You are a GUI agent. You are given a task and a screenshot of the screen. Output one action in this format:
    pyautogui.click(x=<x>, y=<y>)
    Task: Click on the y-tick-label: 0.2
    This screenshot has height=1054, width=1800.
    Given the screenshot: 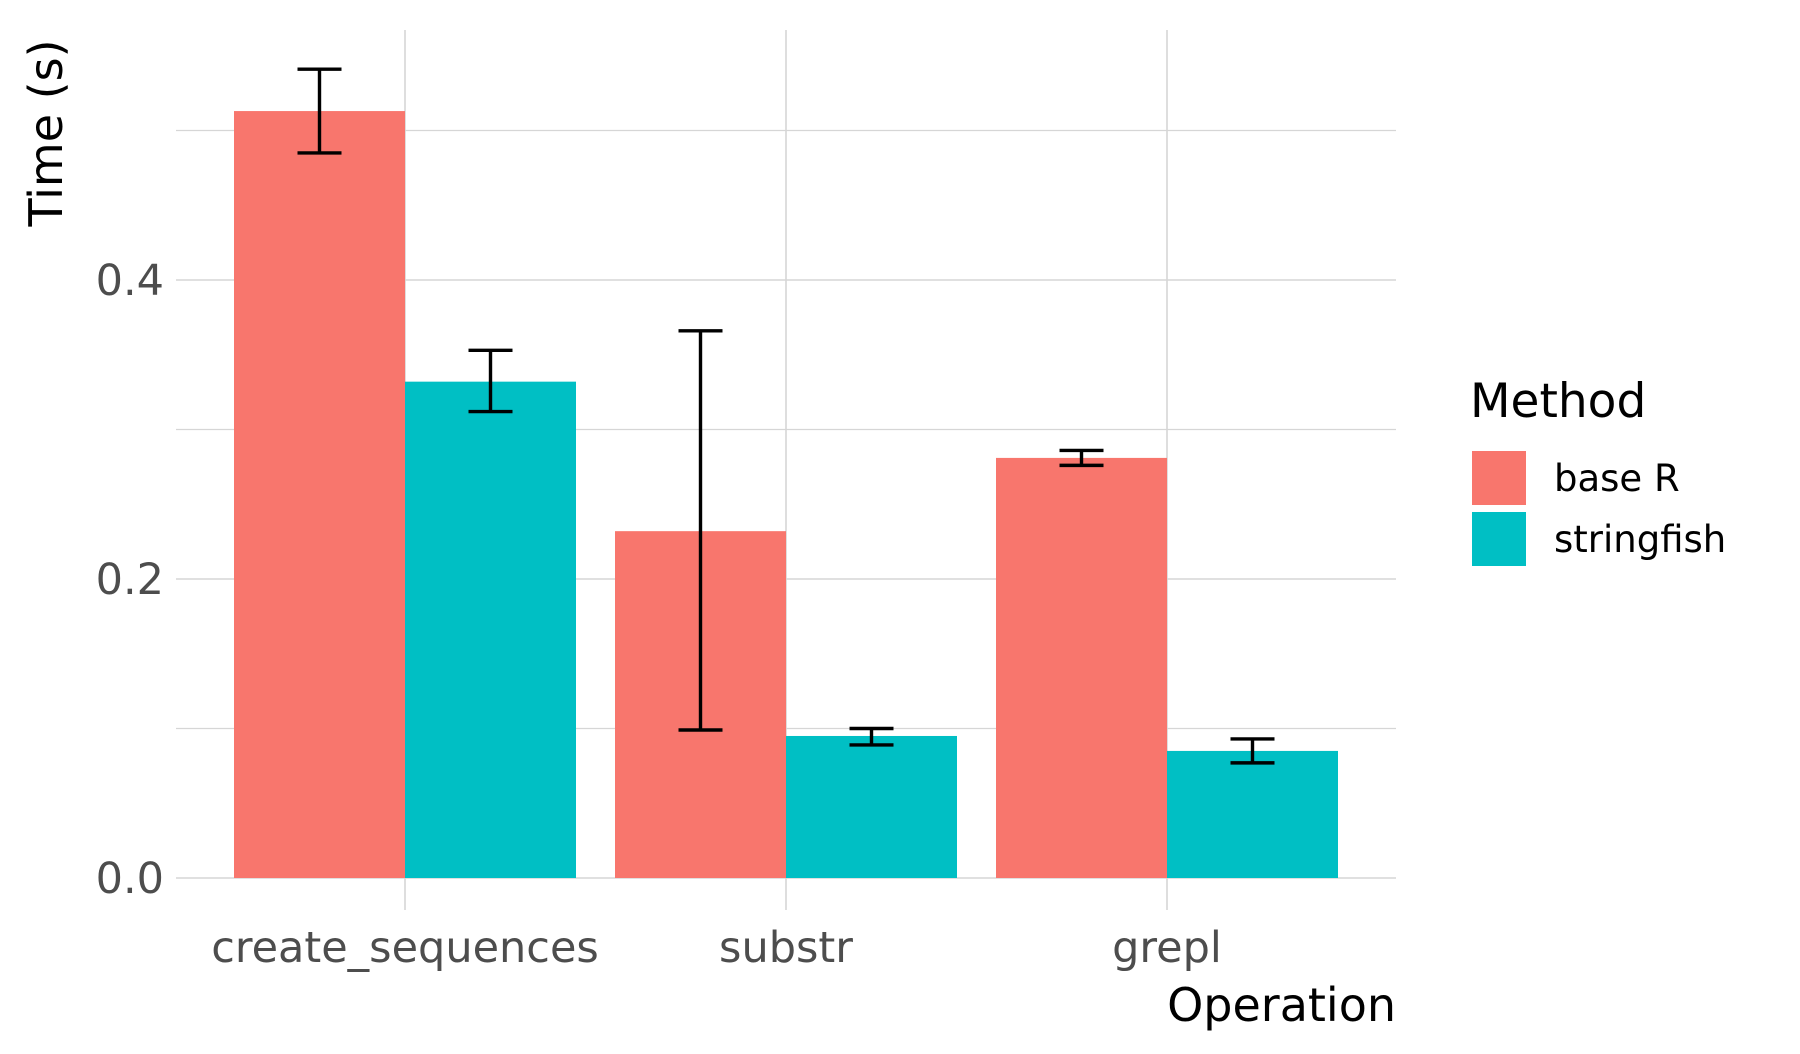 What is the action you would take?
    pyautogui.click(x=130, y=580)
    